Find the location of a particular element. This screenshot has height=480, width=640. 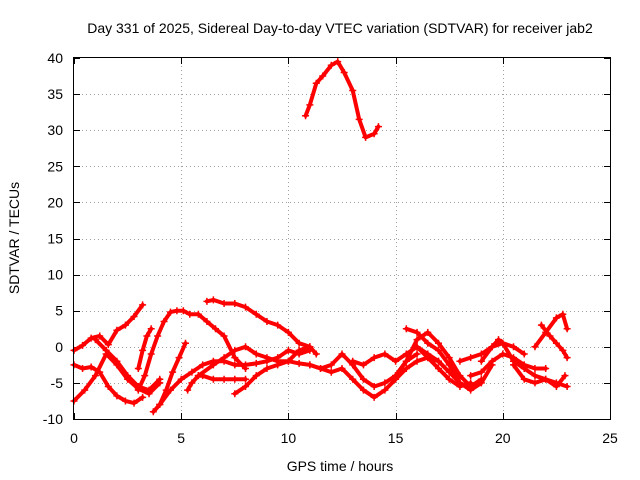

y-tick-label: 5 is located at coordinates (59, 311).